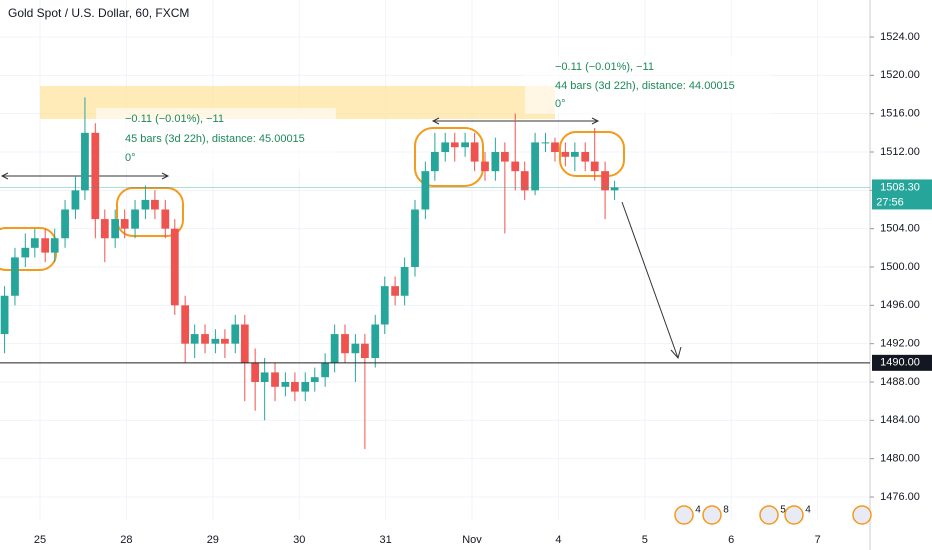 The height and width of the screenshot is (550, 932). What do you see at coordinates (900, 382) in the screenshot?
I see `y-tick-label: 1488.00` at bounding box center [900, 382].